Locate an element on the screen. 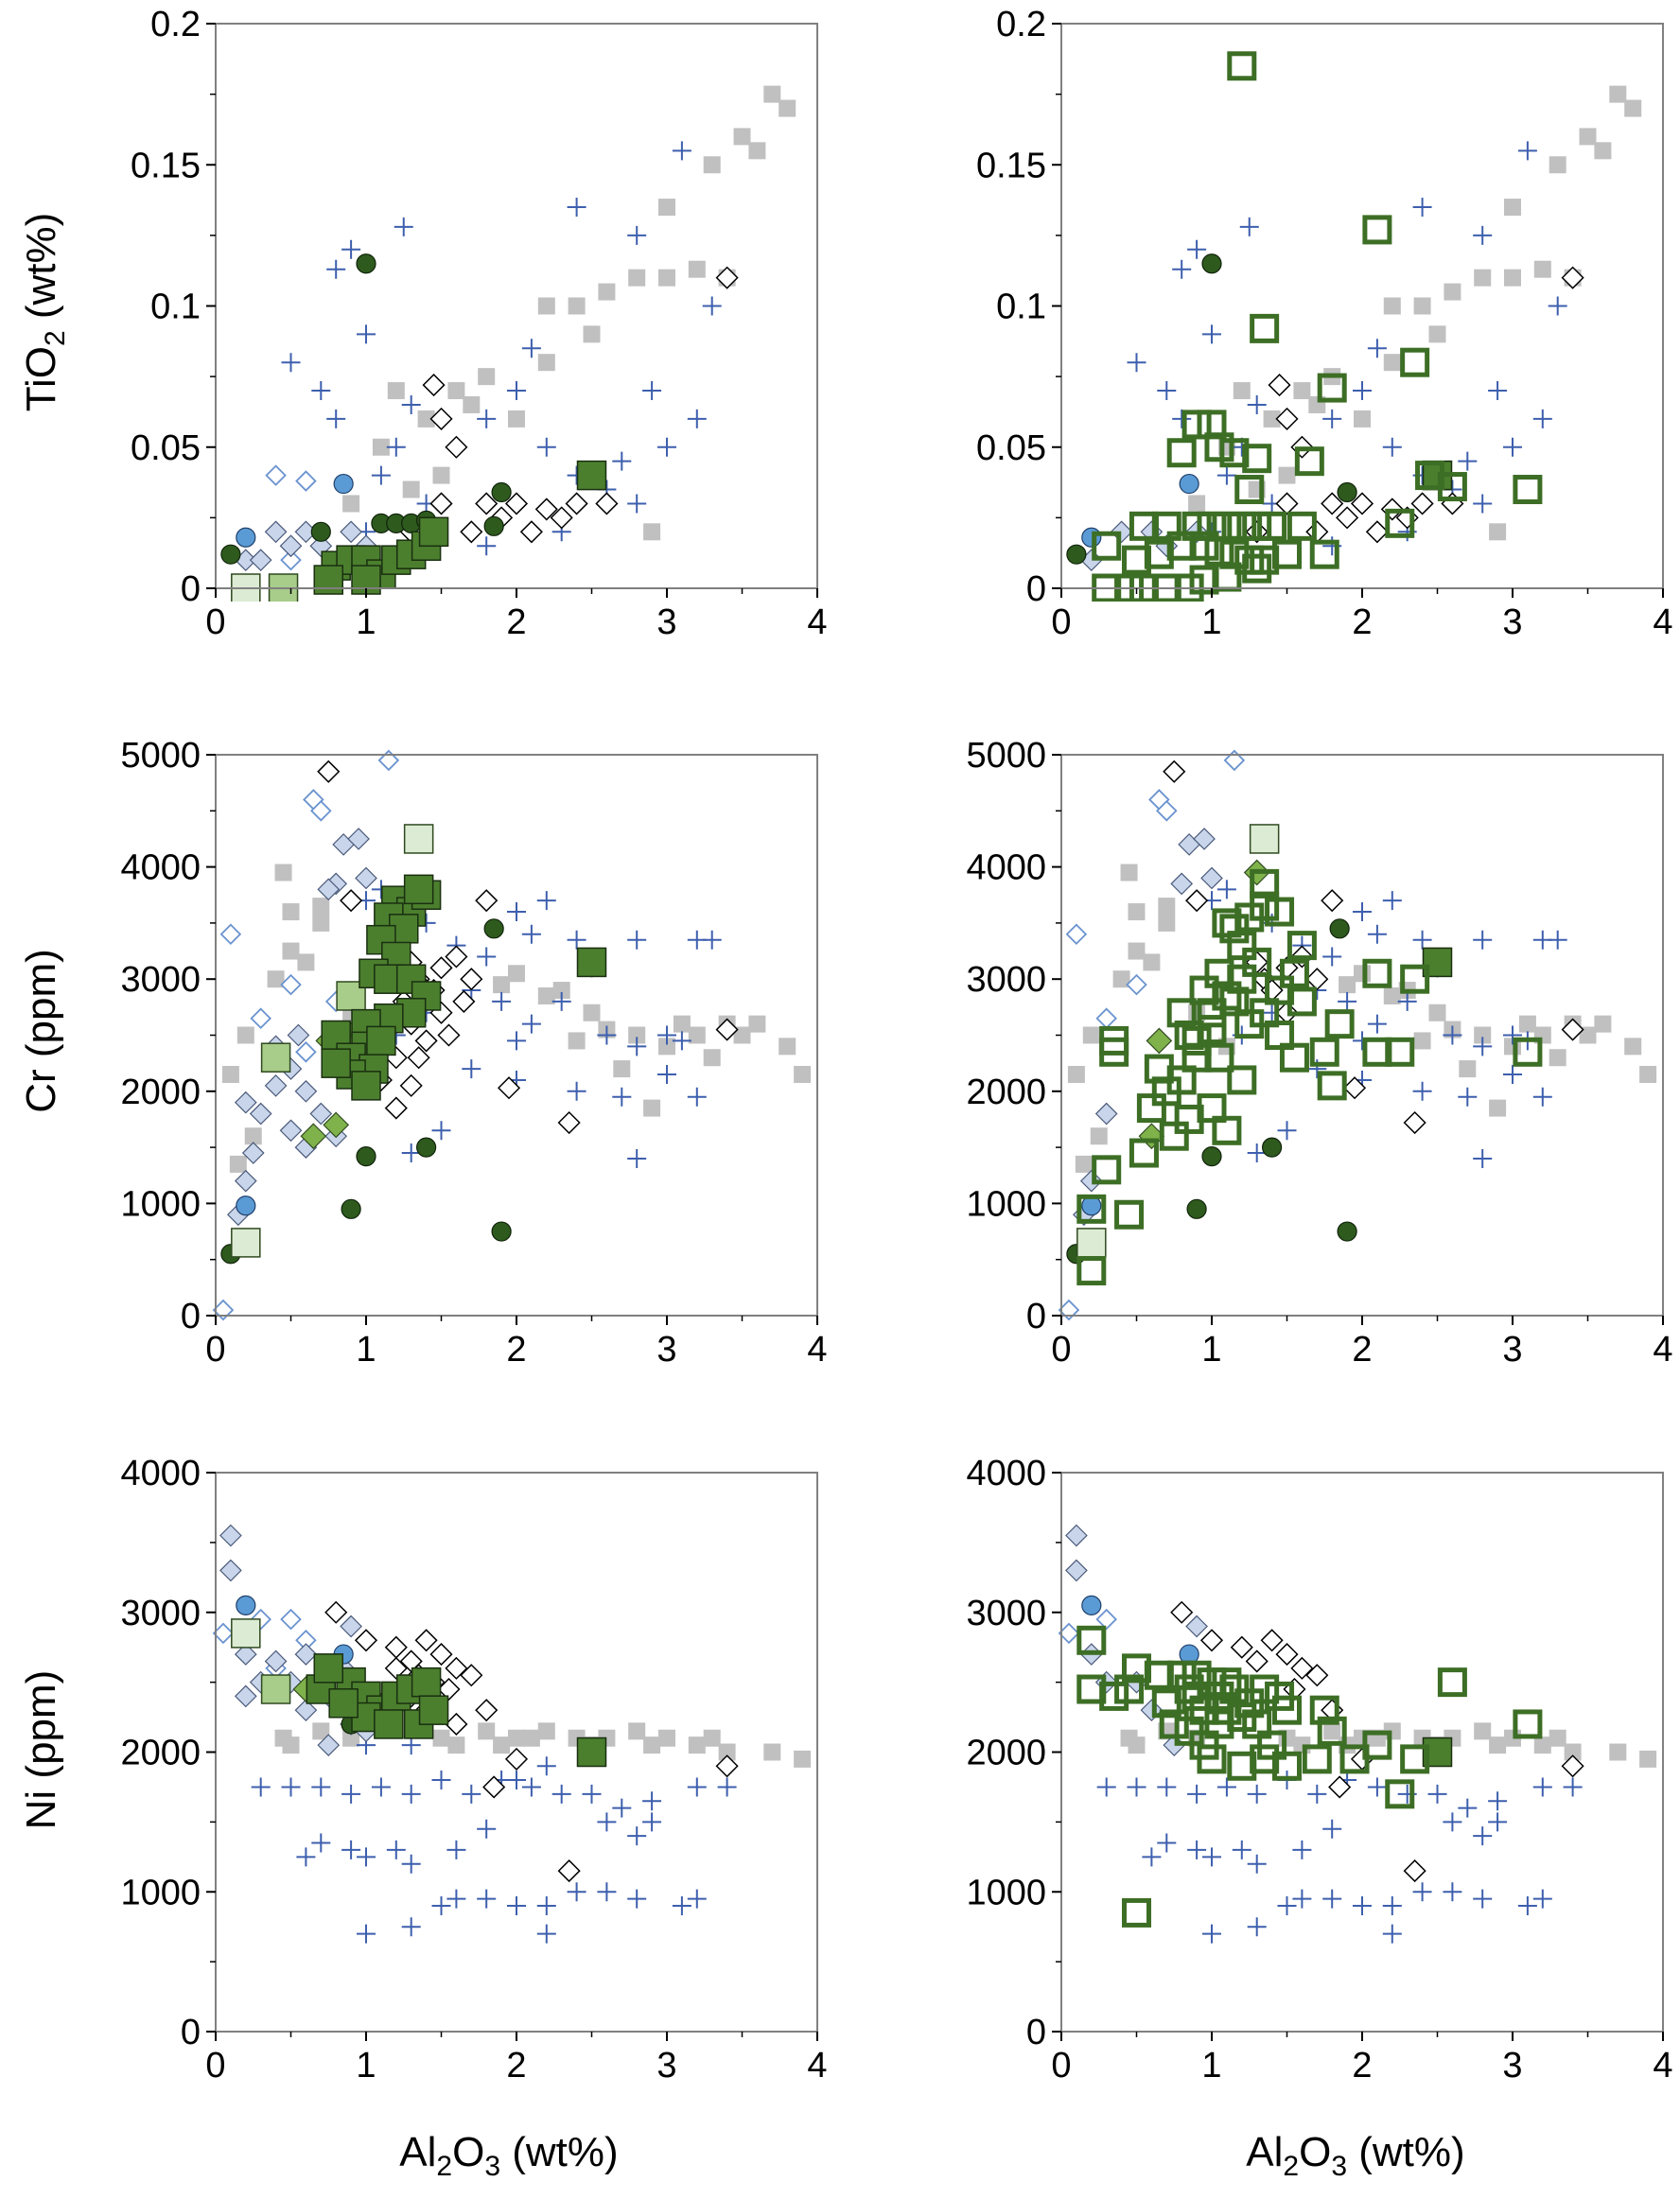 This screenshot has width=1680, height=2199. plot-area-cr-right is located at coordinates (1357, 1035).